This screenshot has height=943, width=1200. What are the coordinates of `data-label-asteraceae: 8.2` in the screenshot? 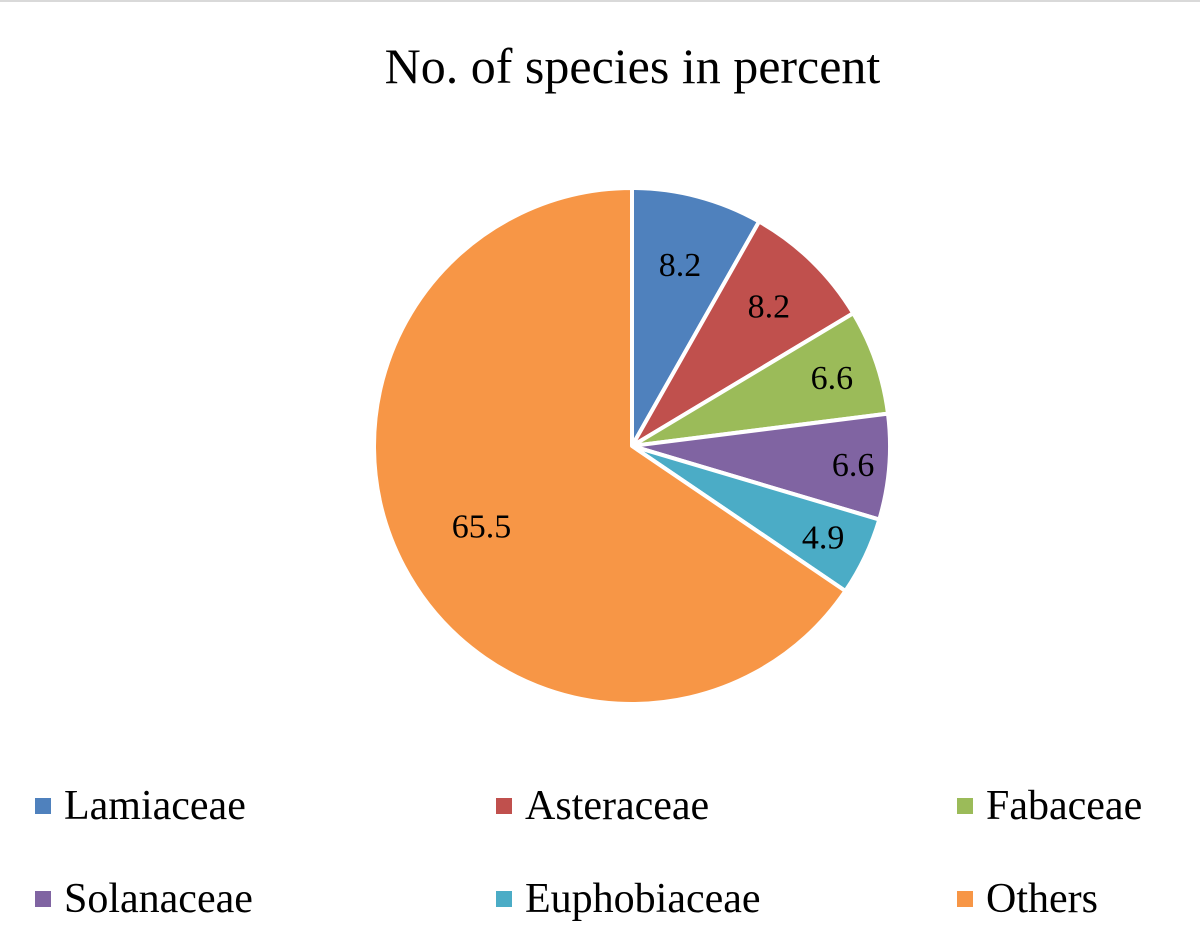 It's located at (769, 307).